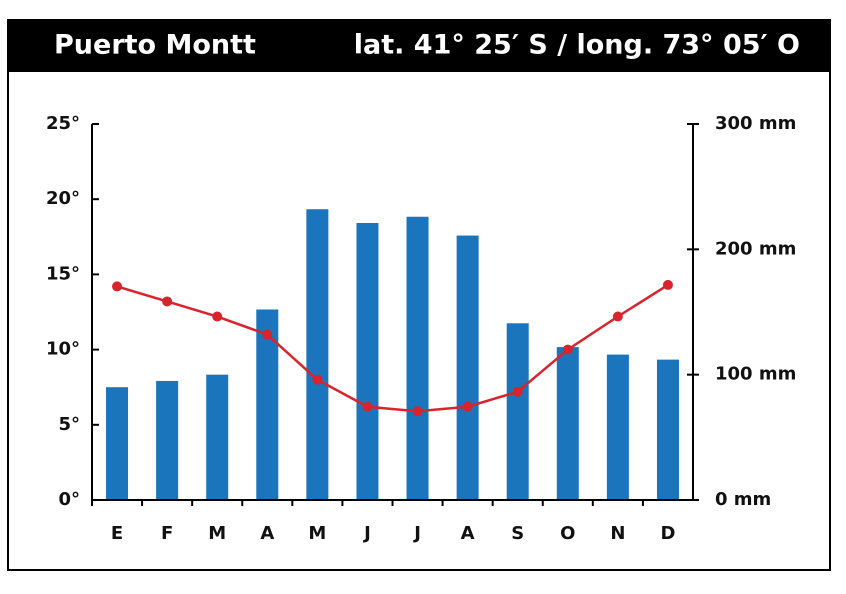 The image size is (846, 594). I want to click on title-bar, so click(419, 46).